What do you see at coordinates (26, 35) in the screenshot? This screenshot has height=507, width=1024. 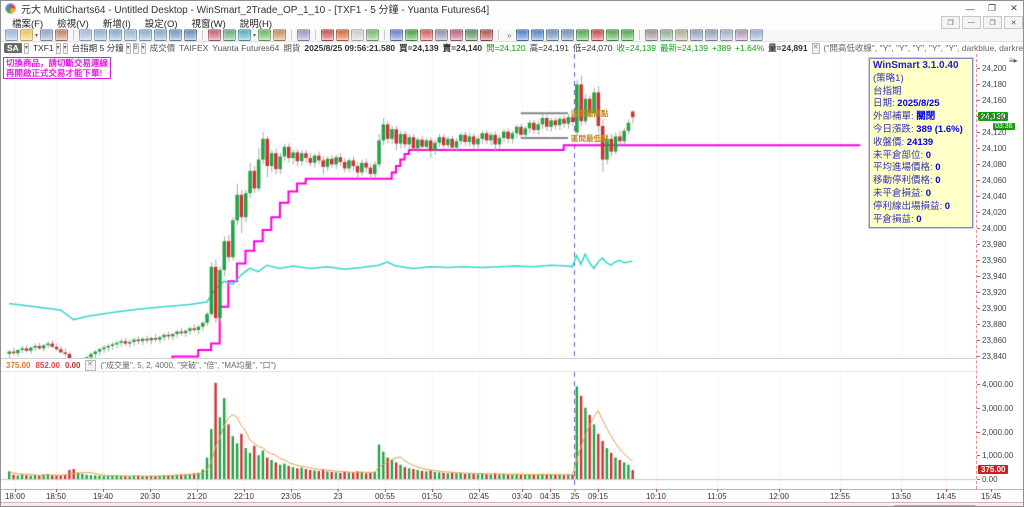 I see `open-workspace-icon` at bounding box center [26, 35].